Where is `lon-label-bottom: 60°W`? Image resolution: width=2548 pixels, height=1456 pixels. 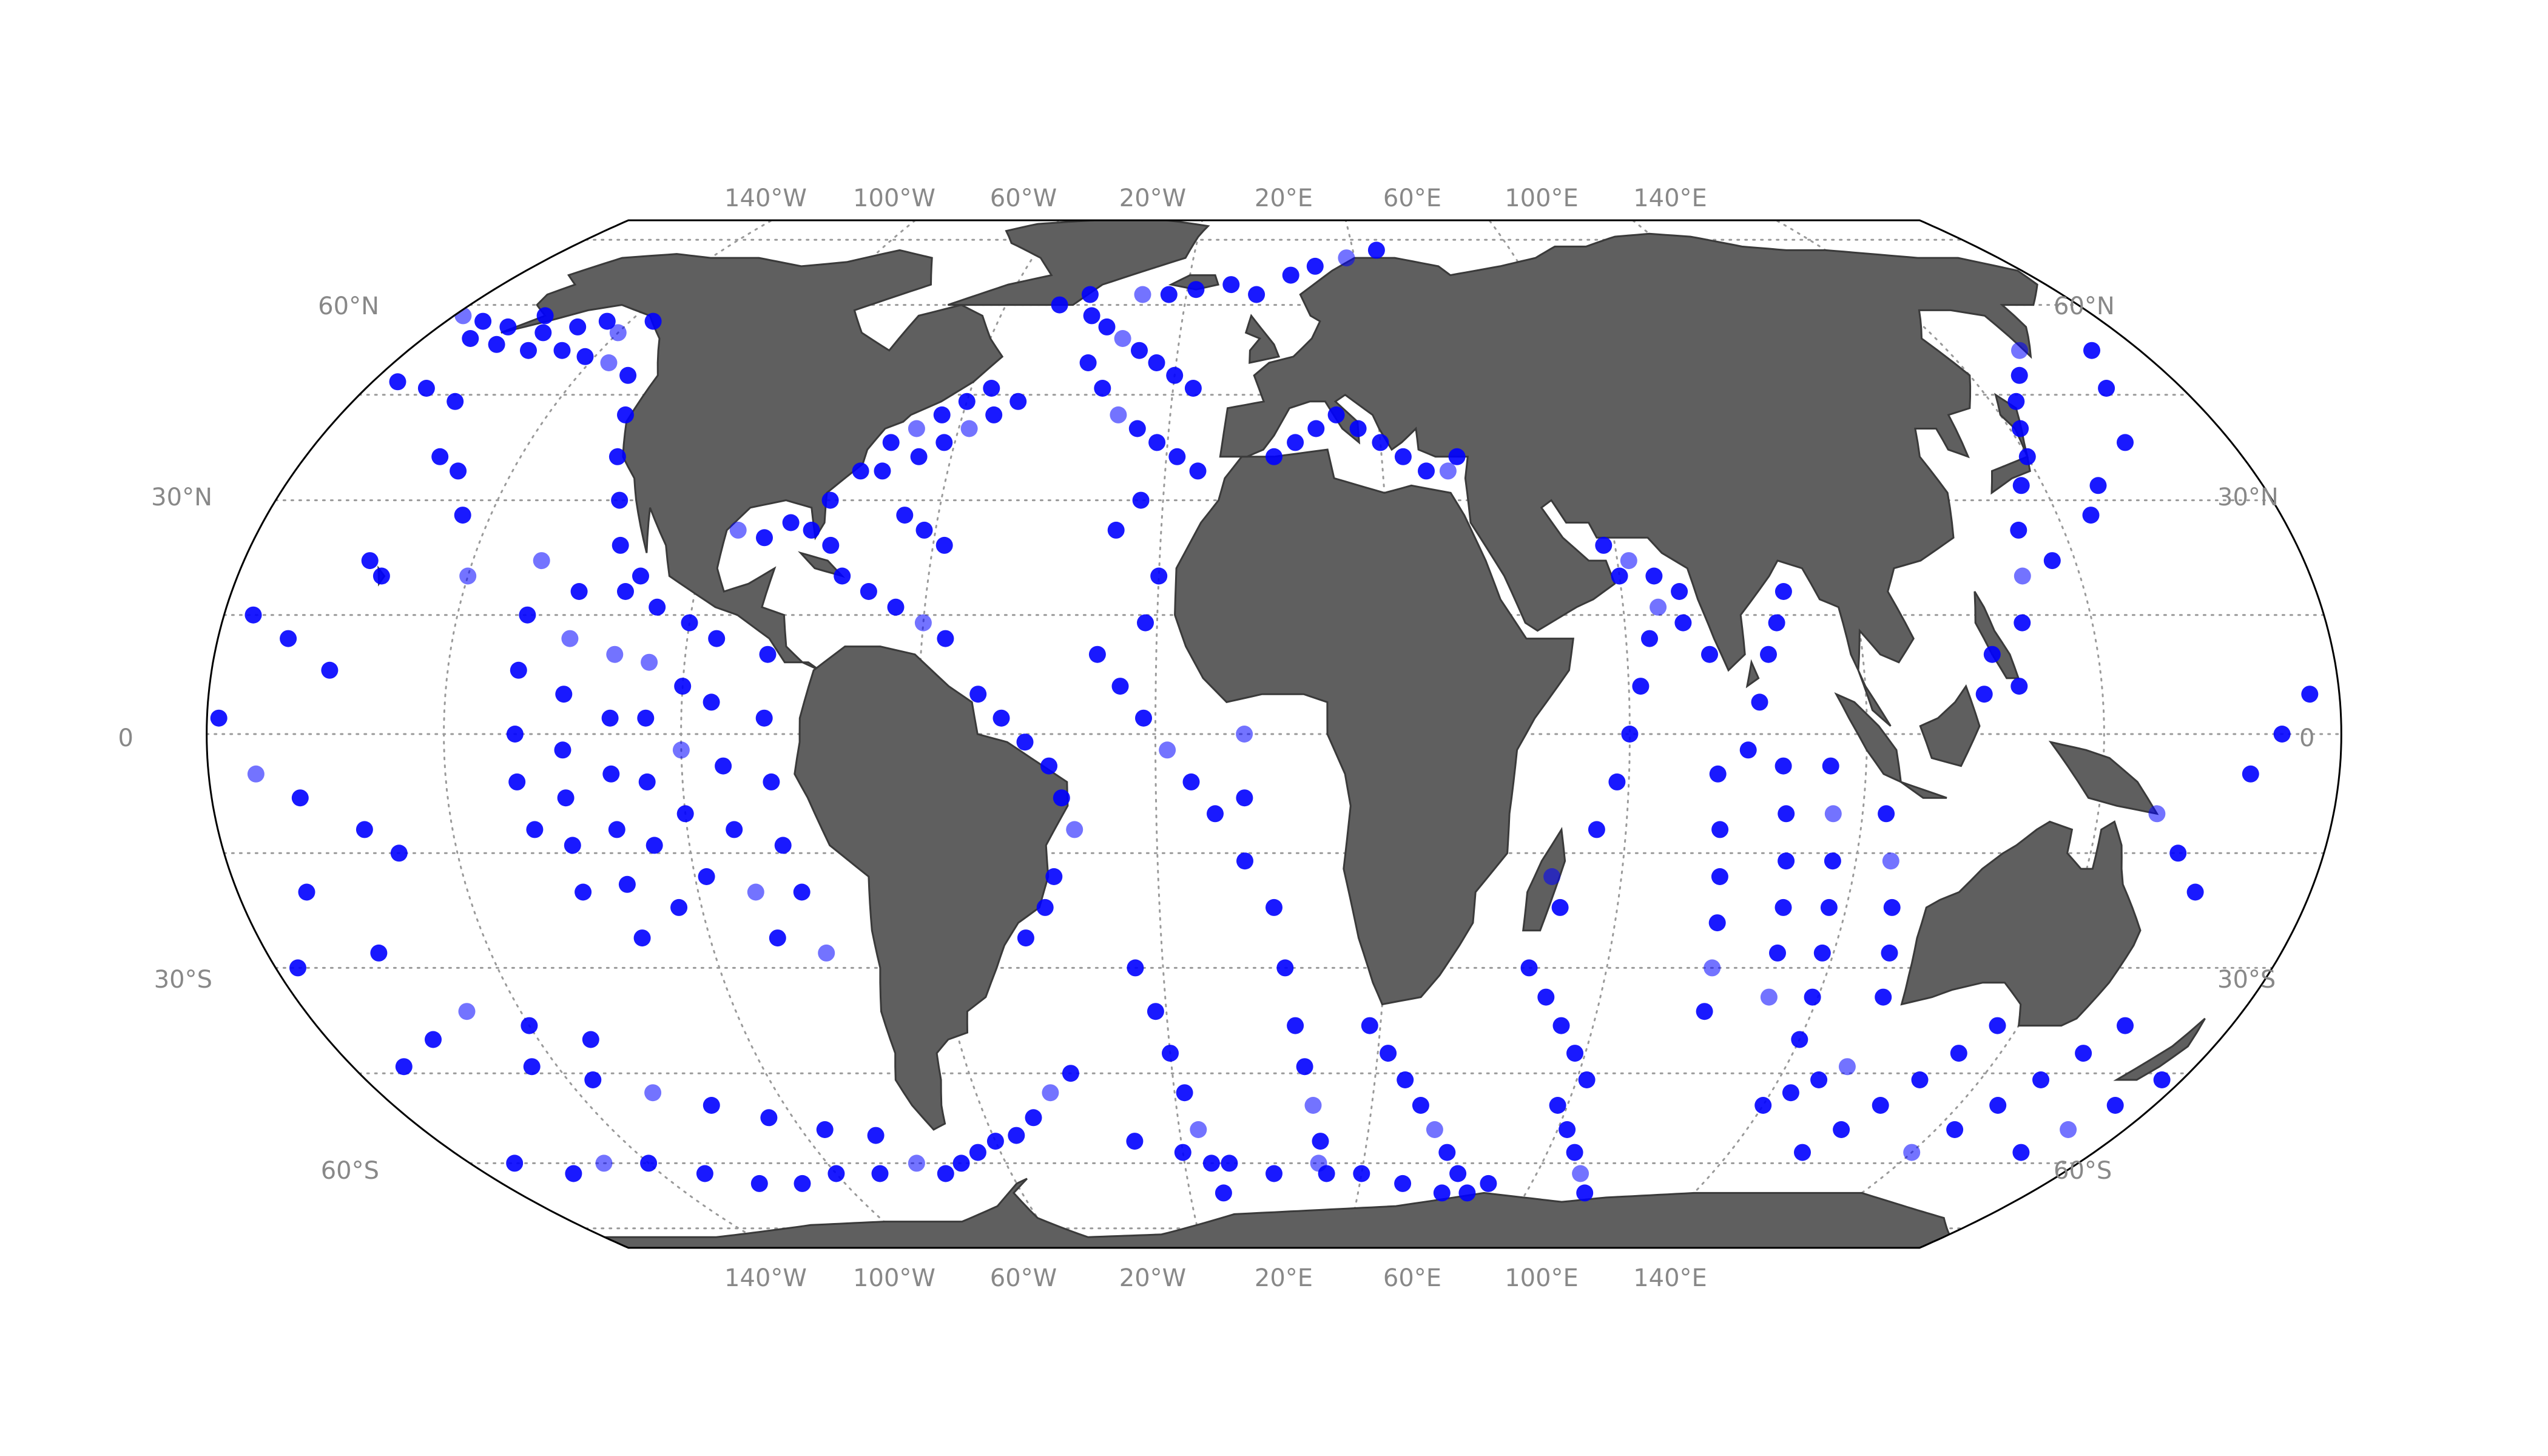
lon-label-bottom: 60°W is located at coordinates (1023, 1278).